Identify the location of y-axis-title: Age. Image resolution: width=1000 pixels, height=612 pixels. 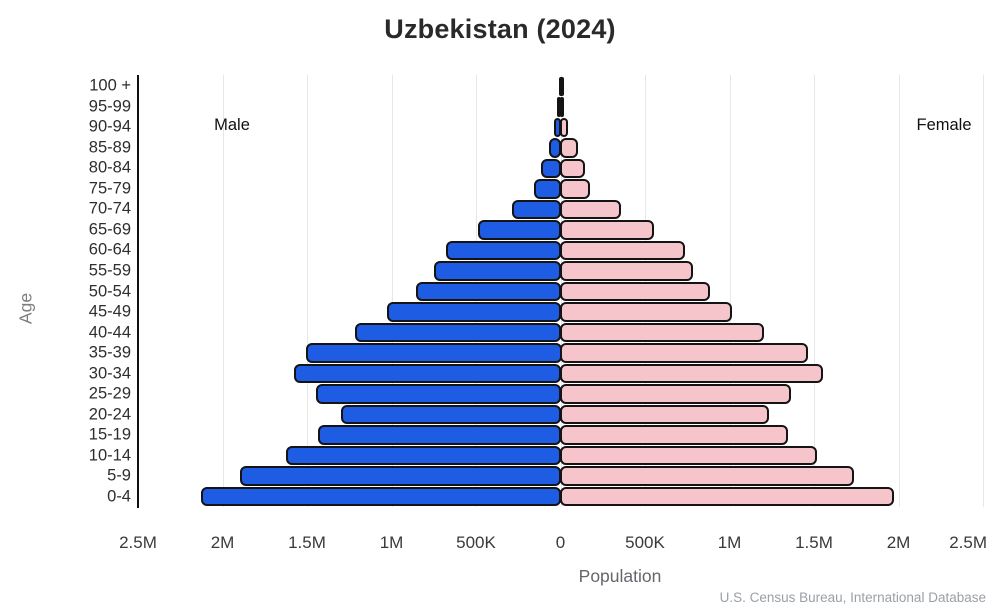
(25, 308).